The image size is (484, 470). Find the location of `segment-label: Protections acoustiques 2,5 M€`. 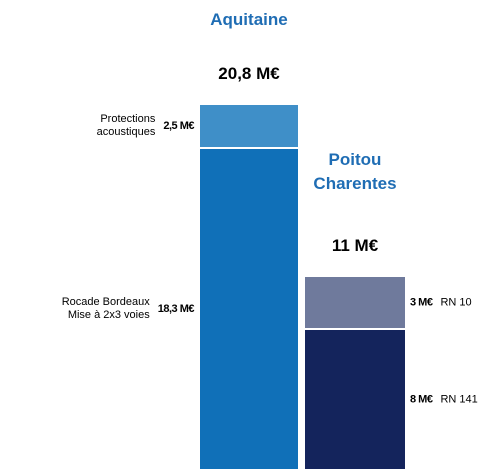

segment-label: Protections acoustiques 2,5 M€ is located at coordinates (119, 125).